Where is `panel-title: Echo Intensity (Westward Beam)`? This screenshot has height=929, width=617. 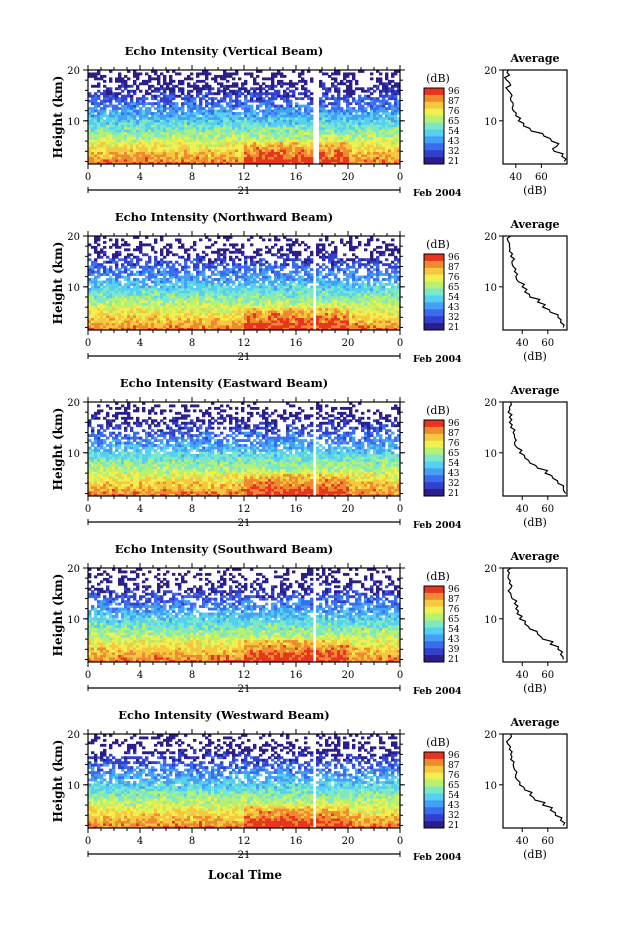
panel-title: Echo Intensity (Westward Beam) is located at coordinates (223, 715).